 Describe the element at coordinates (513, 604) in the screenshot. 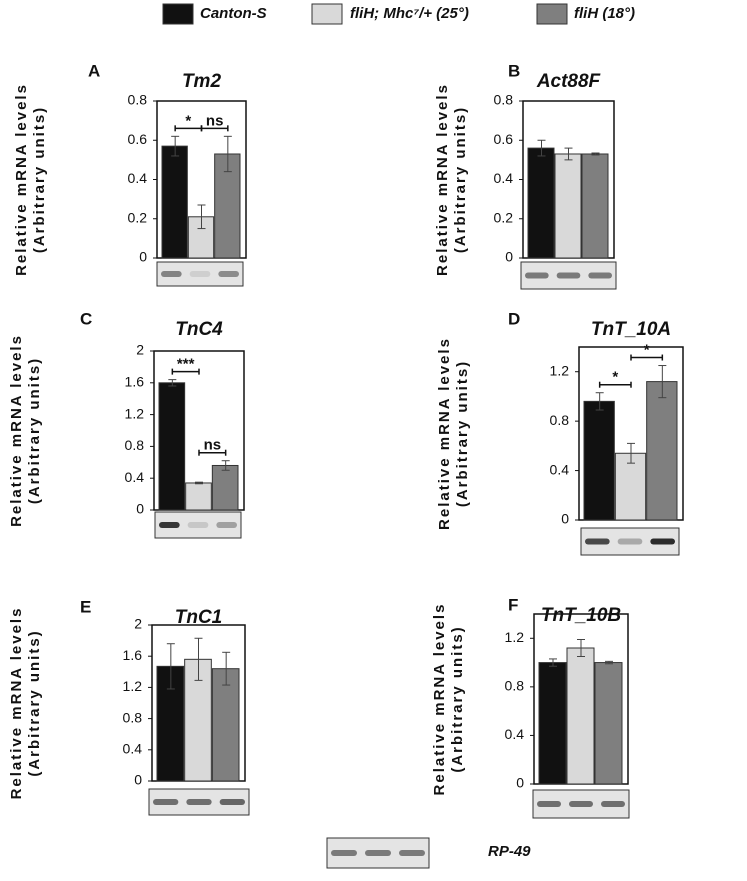

I see `panel-letter: F` at that location.